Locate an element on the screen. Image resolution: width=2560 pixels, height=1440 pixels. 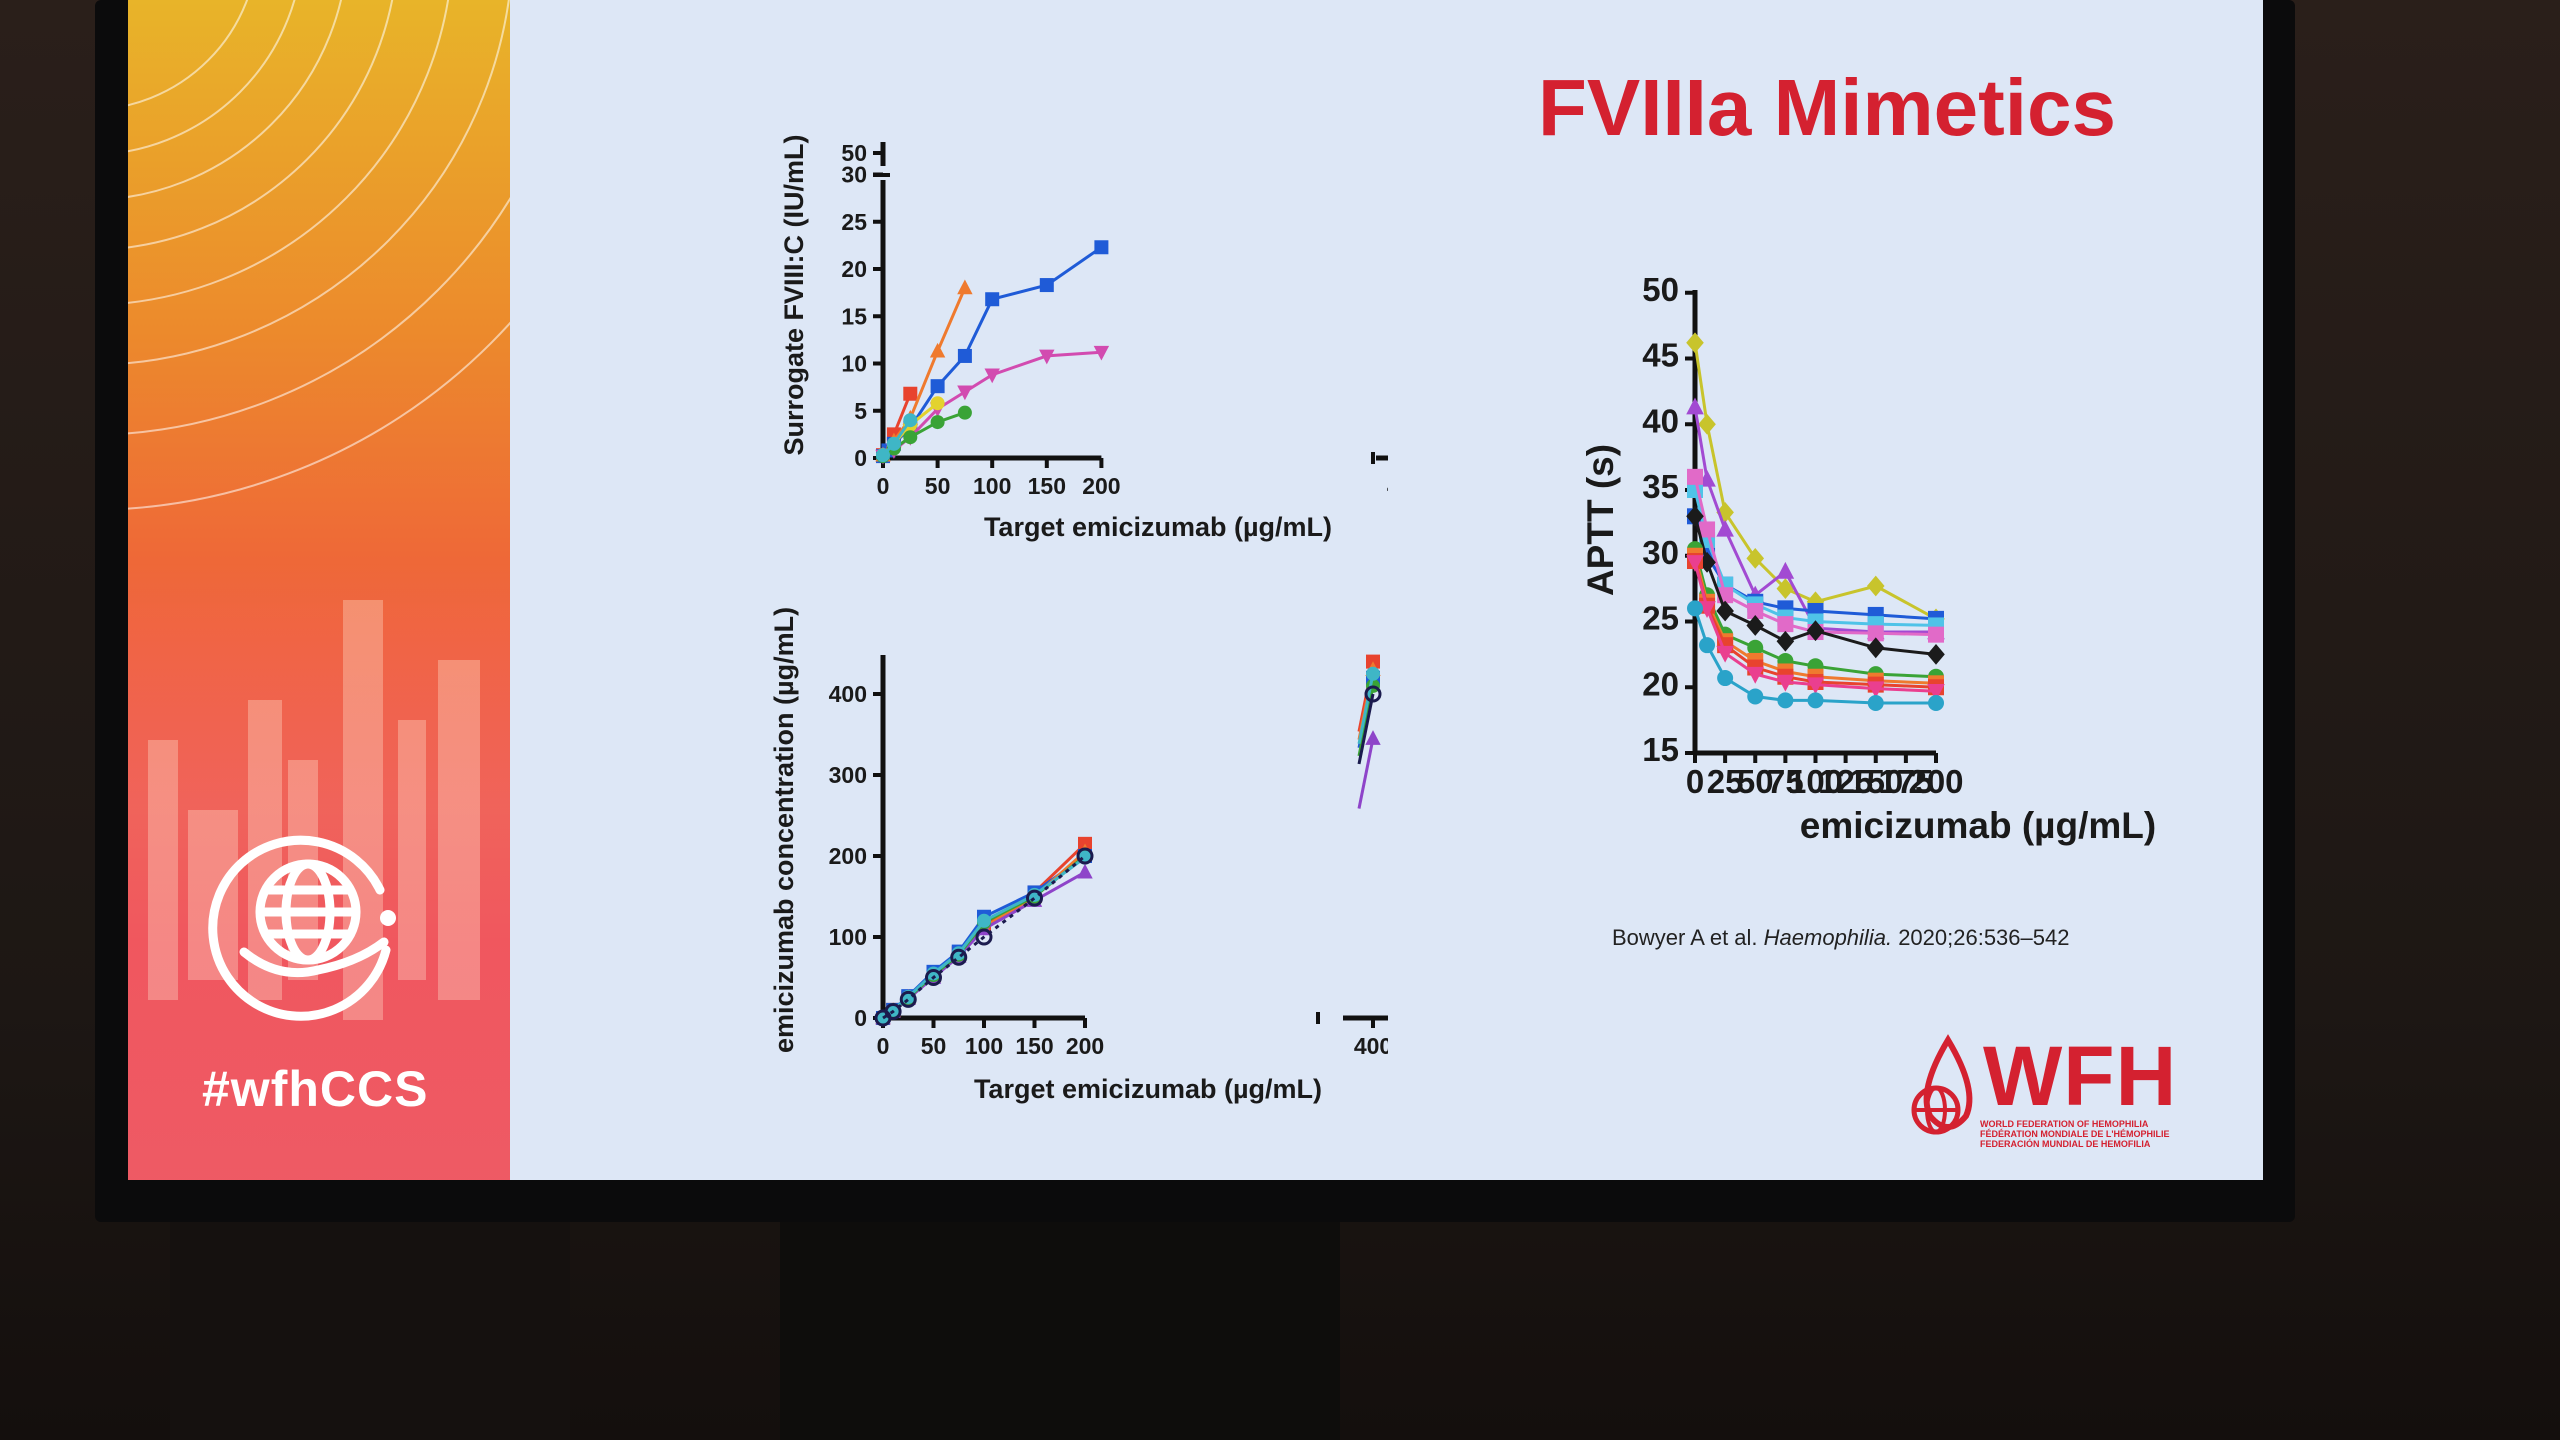
globe-hand-logo is located at coordinates (302, 928).